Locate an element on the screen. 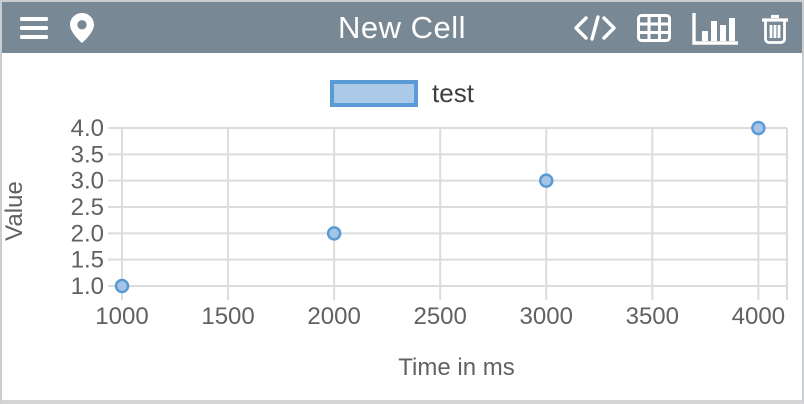 This screenshot has height=404, width=804. y-tick-label: 3.0 is located at coordinates (87, 181).